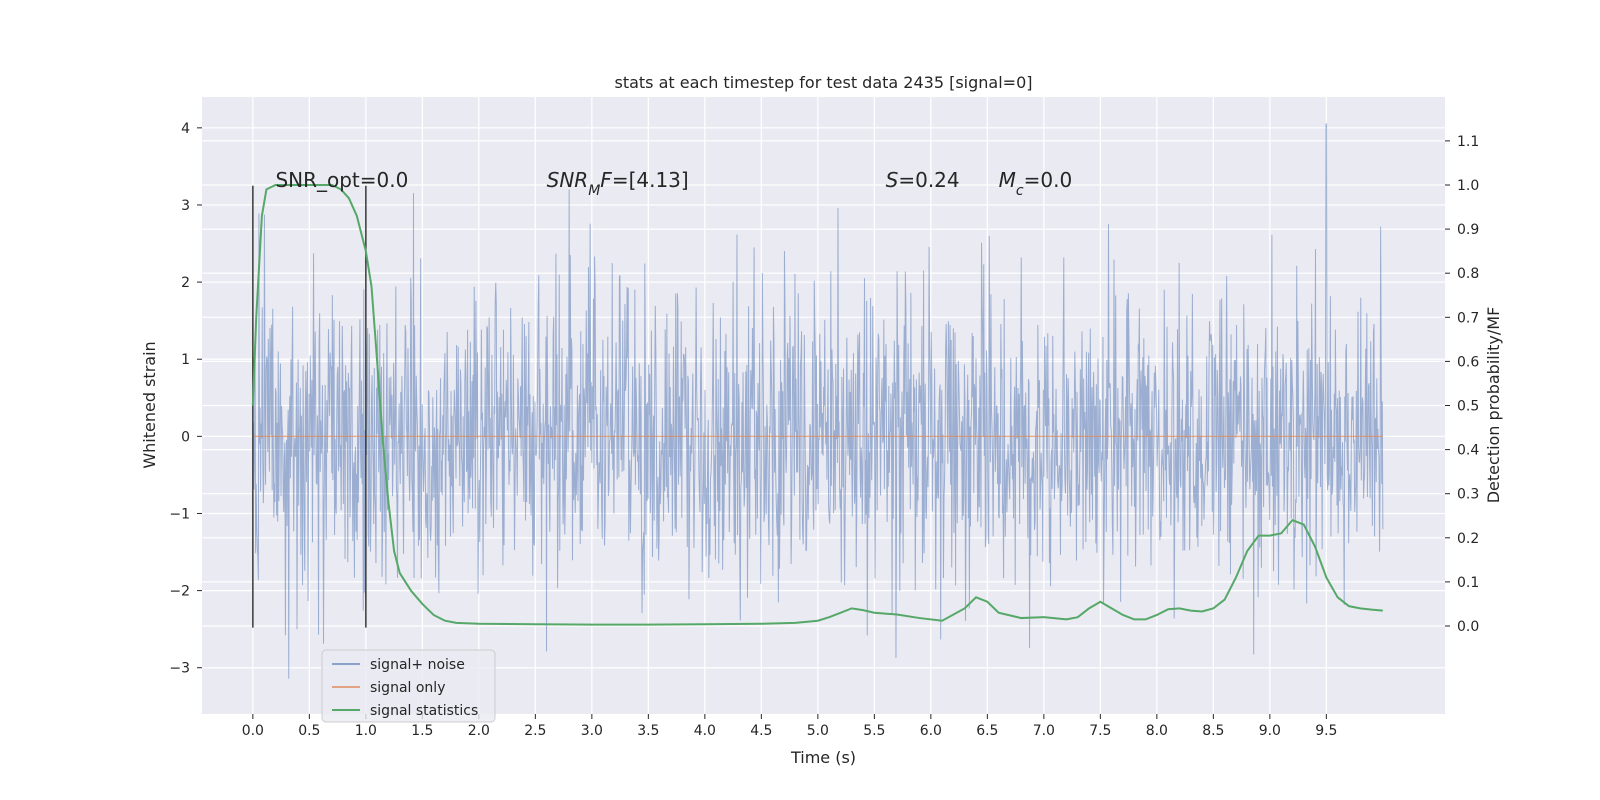 The width and height of the screenshot is (1600, 800). I want to click on y2-axis-ticks: 0.0 0.1 0.2 0.3 0.4 0.5 0.6 0.7 0.8 0.9 1.0 1.1, so click(1462, 384).